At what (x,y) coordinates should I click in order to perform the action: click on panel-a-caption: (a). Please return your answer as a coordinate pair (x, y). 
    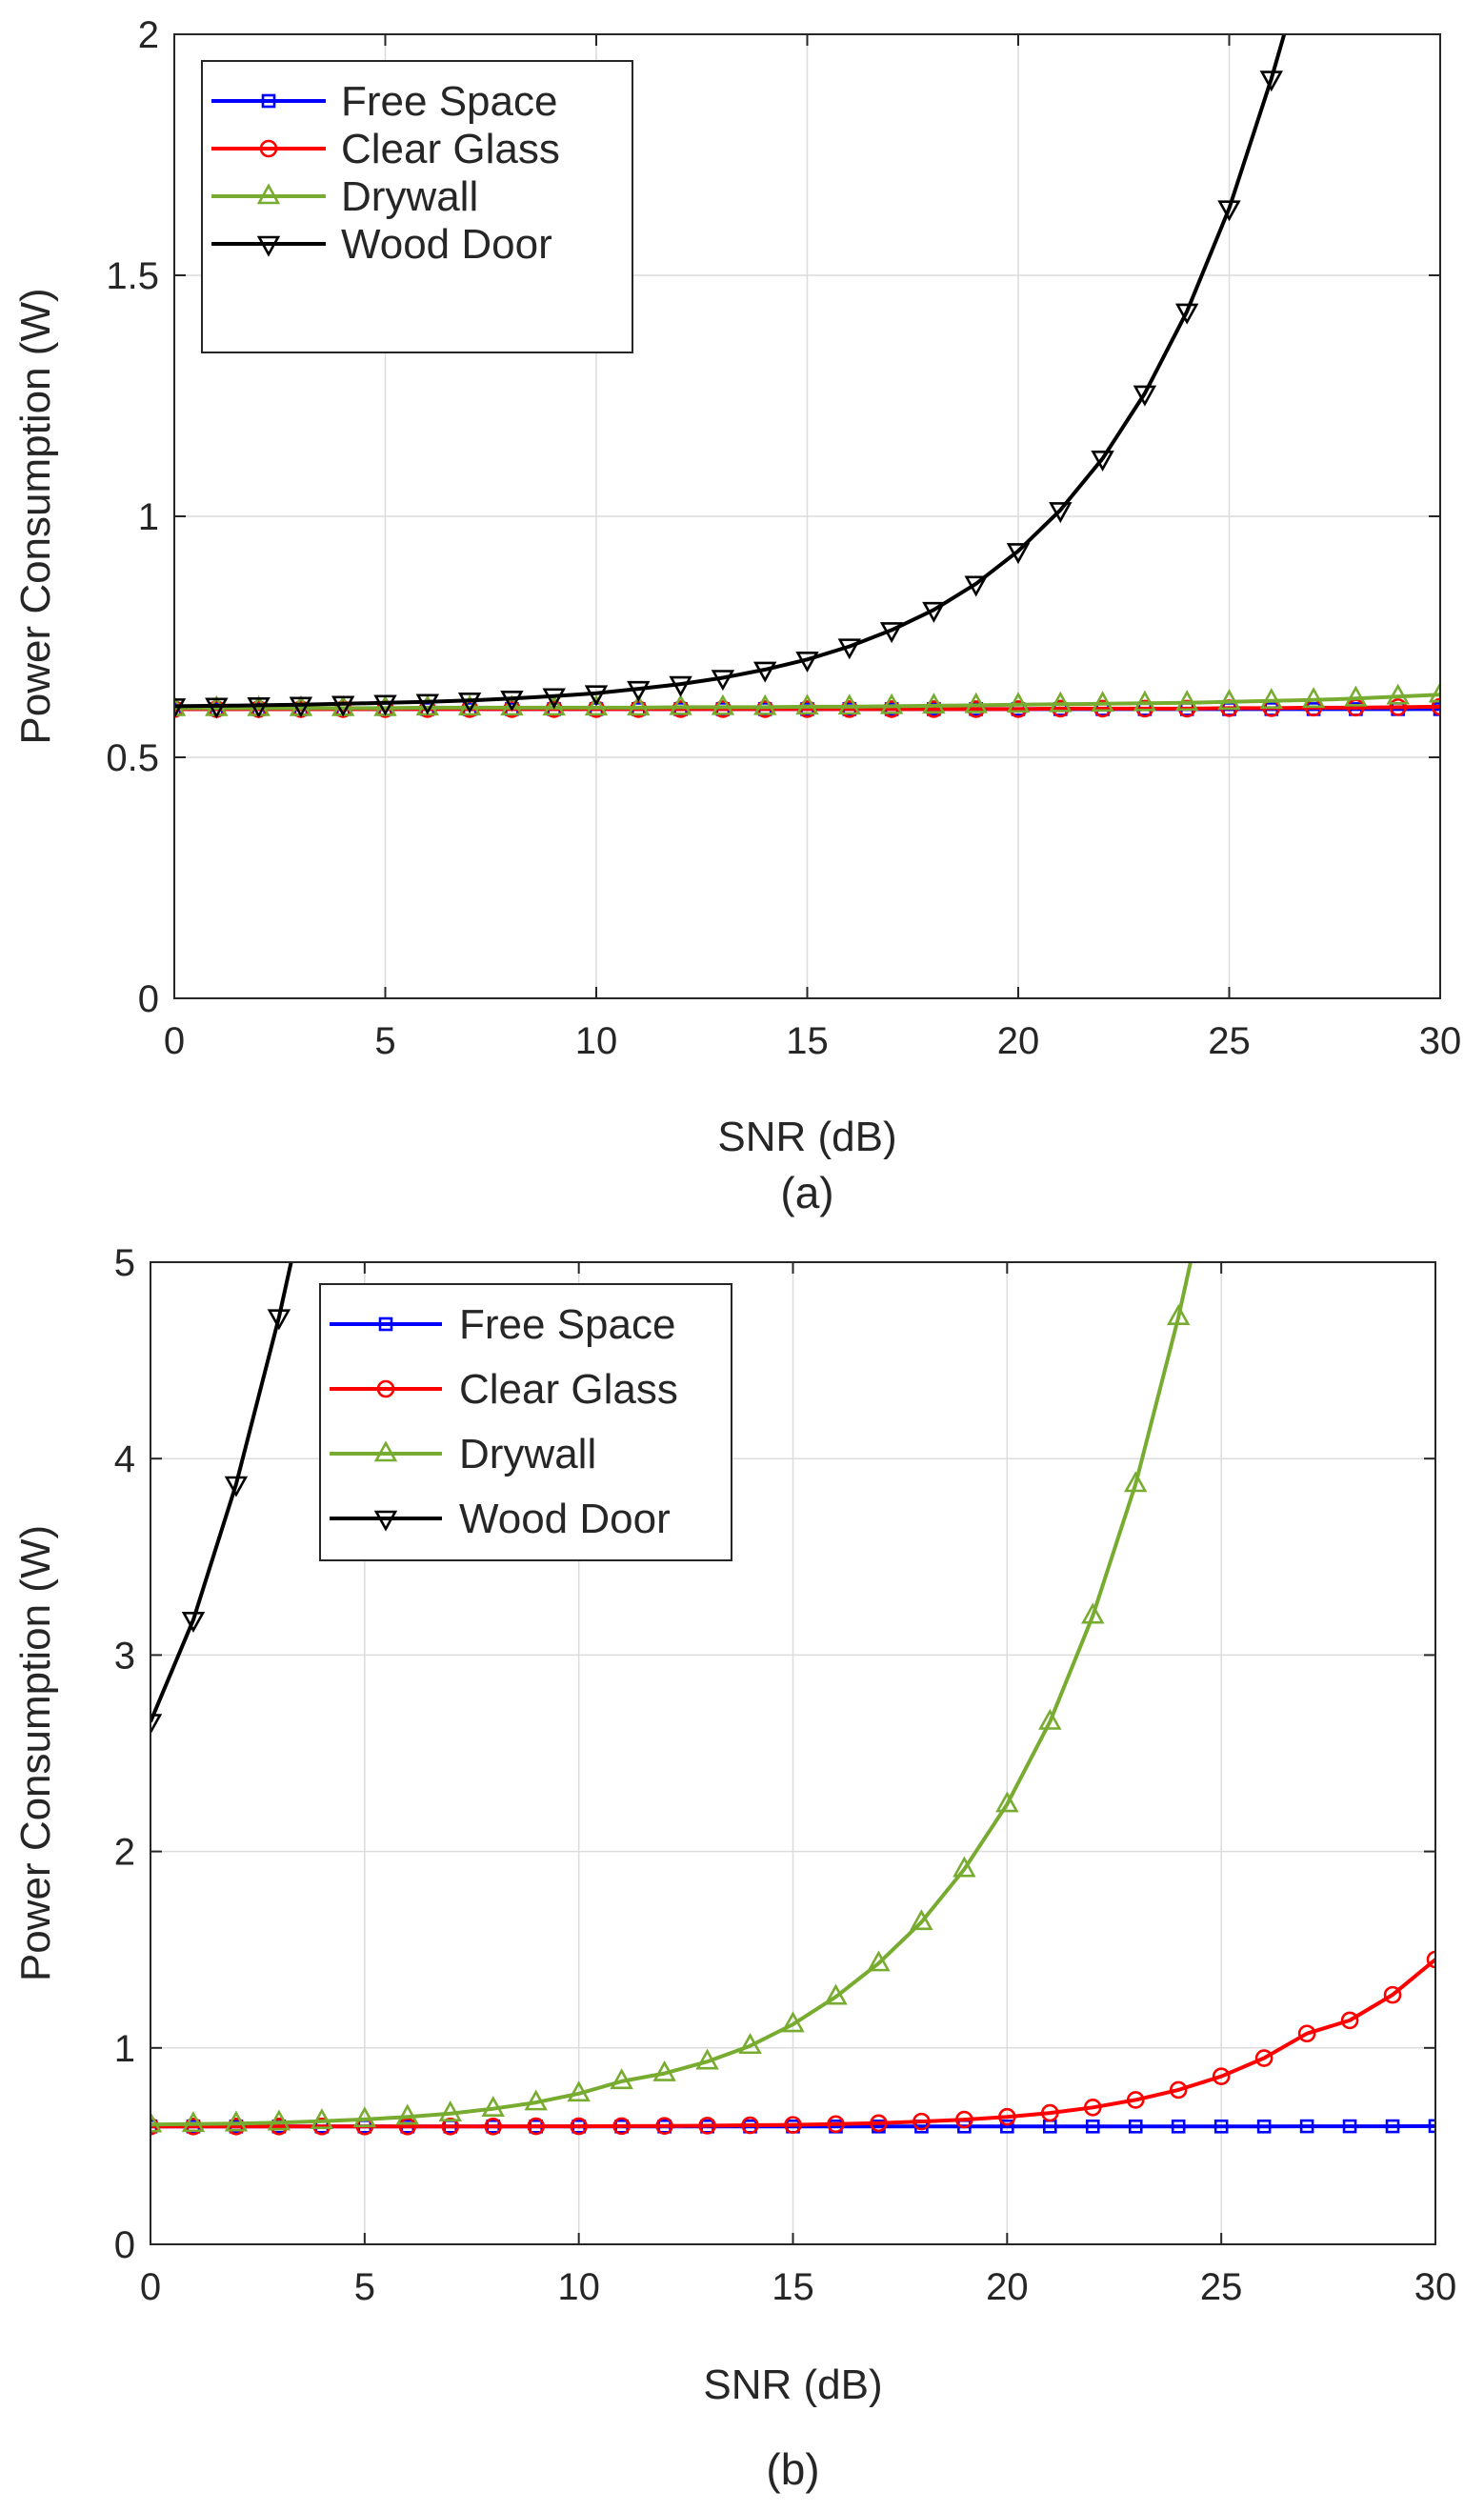
    Looking at the image, I should click on (806, 1192).